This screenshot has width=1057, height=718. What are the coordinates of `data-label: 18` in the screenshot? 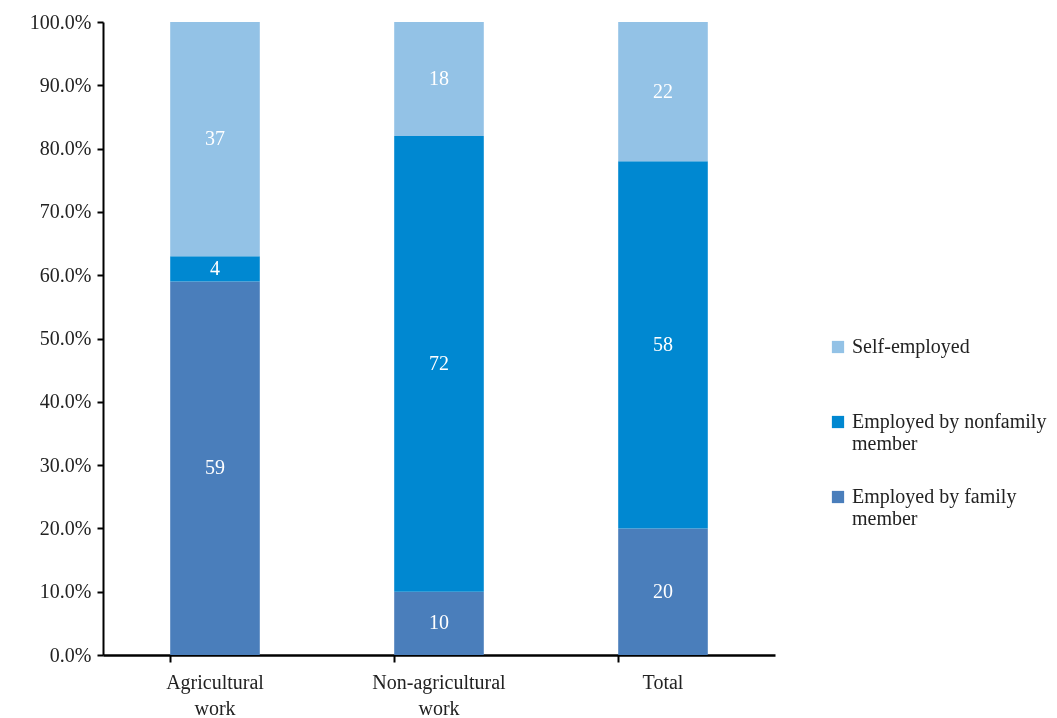 It's located at (439, 77).